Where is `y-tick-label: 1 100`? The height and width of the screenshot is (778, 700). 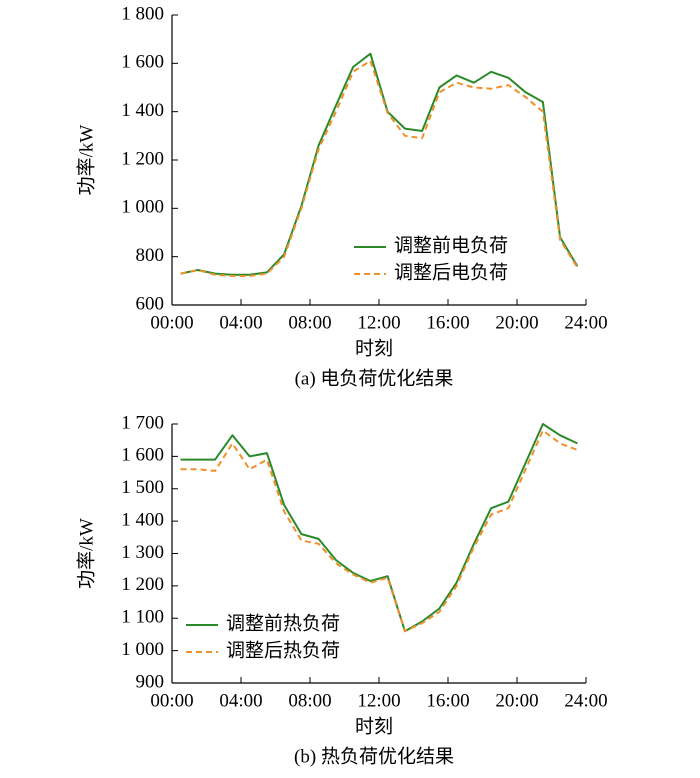 y-tick-label: 1 100 is located at coordinates (142, 617).